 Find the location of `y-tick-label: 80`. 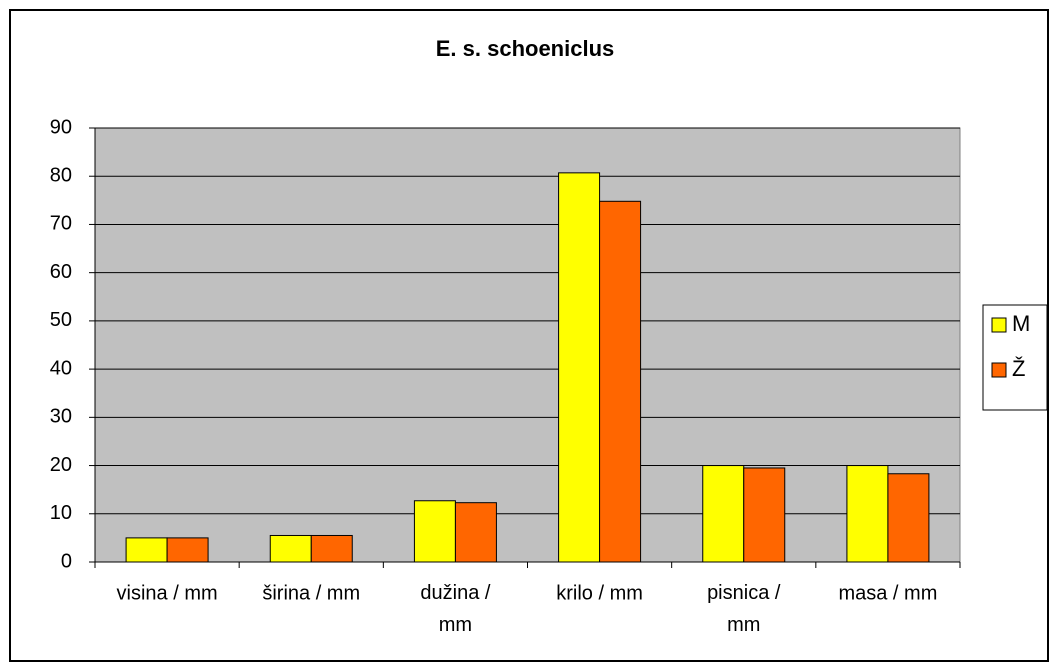

y-tick-label: 80 is located at coordinates (61, 176).